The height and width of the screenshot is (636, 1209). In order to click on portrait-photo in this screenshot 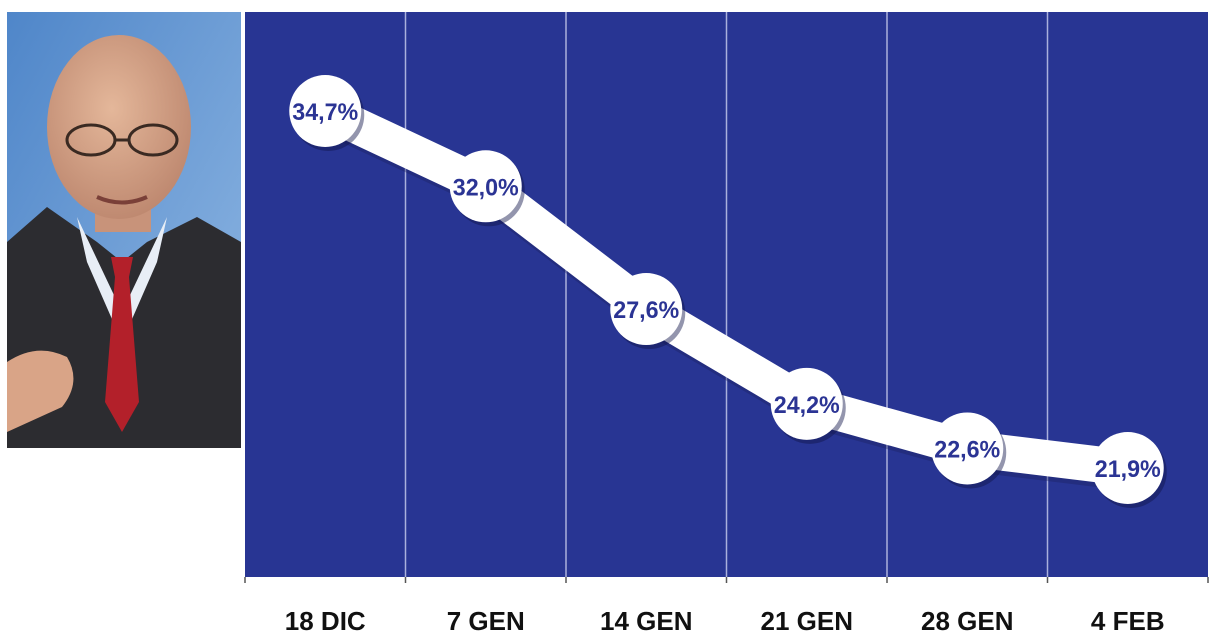, I will do `click(124, 230)`.